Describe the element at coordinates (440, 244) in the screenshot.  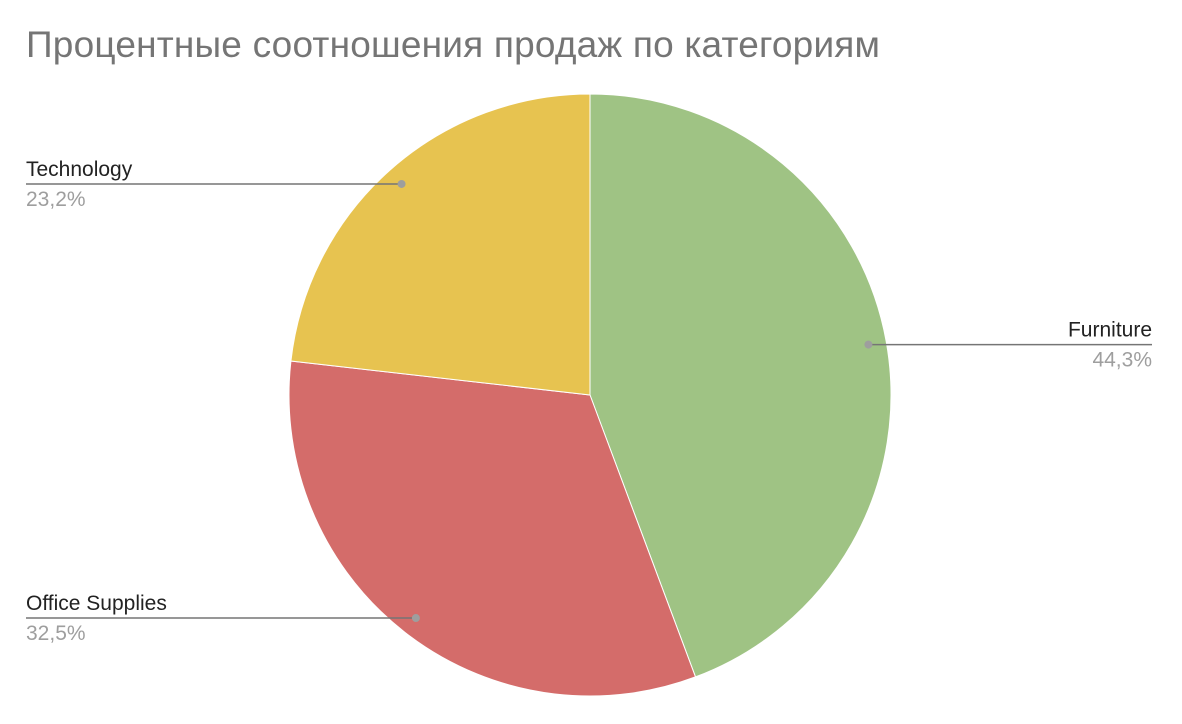
I see `slice-technology` at that location.